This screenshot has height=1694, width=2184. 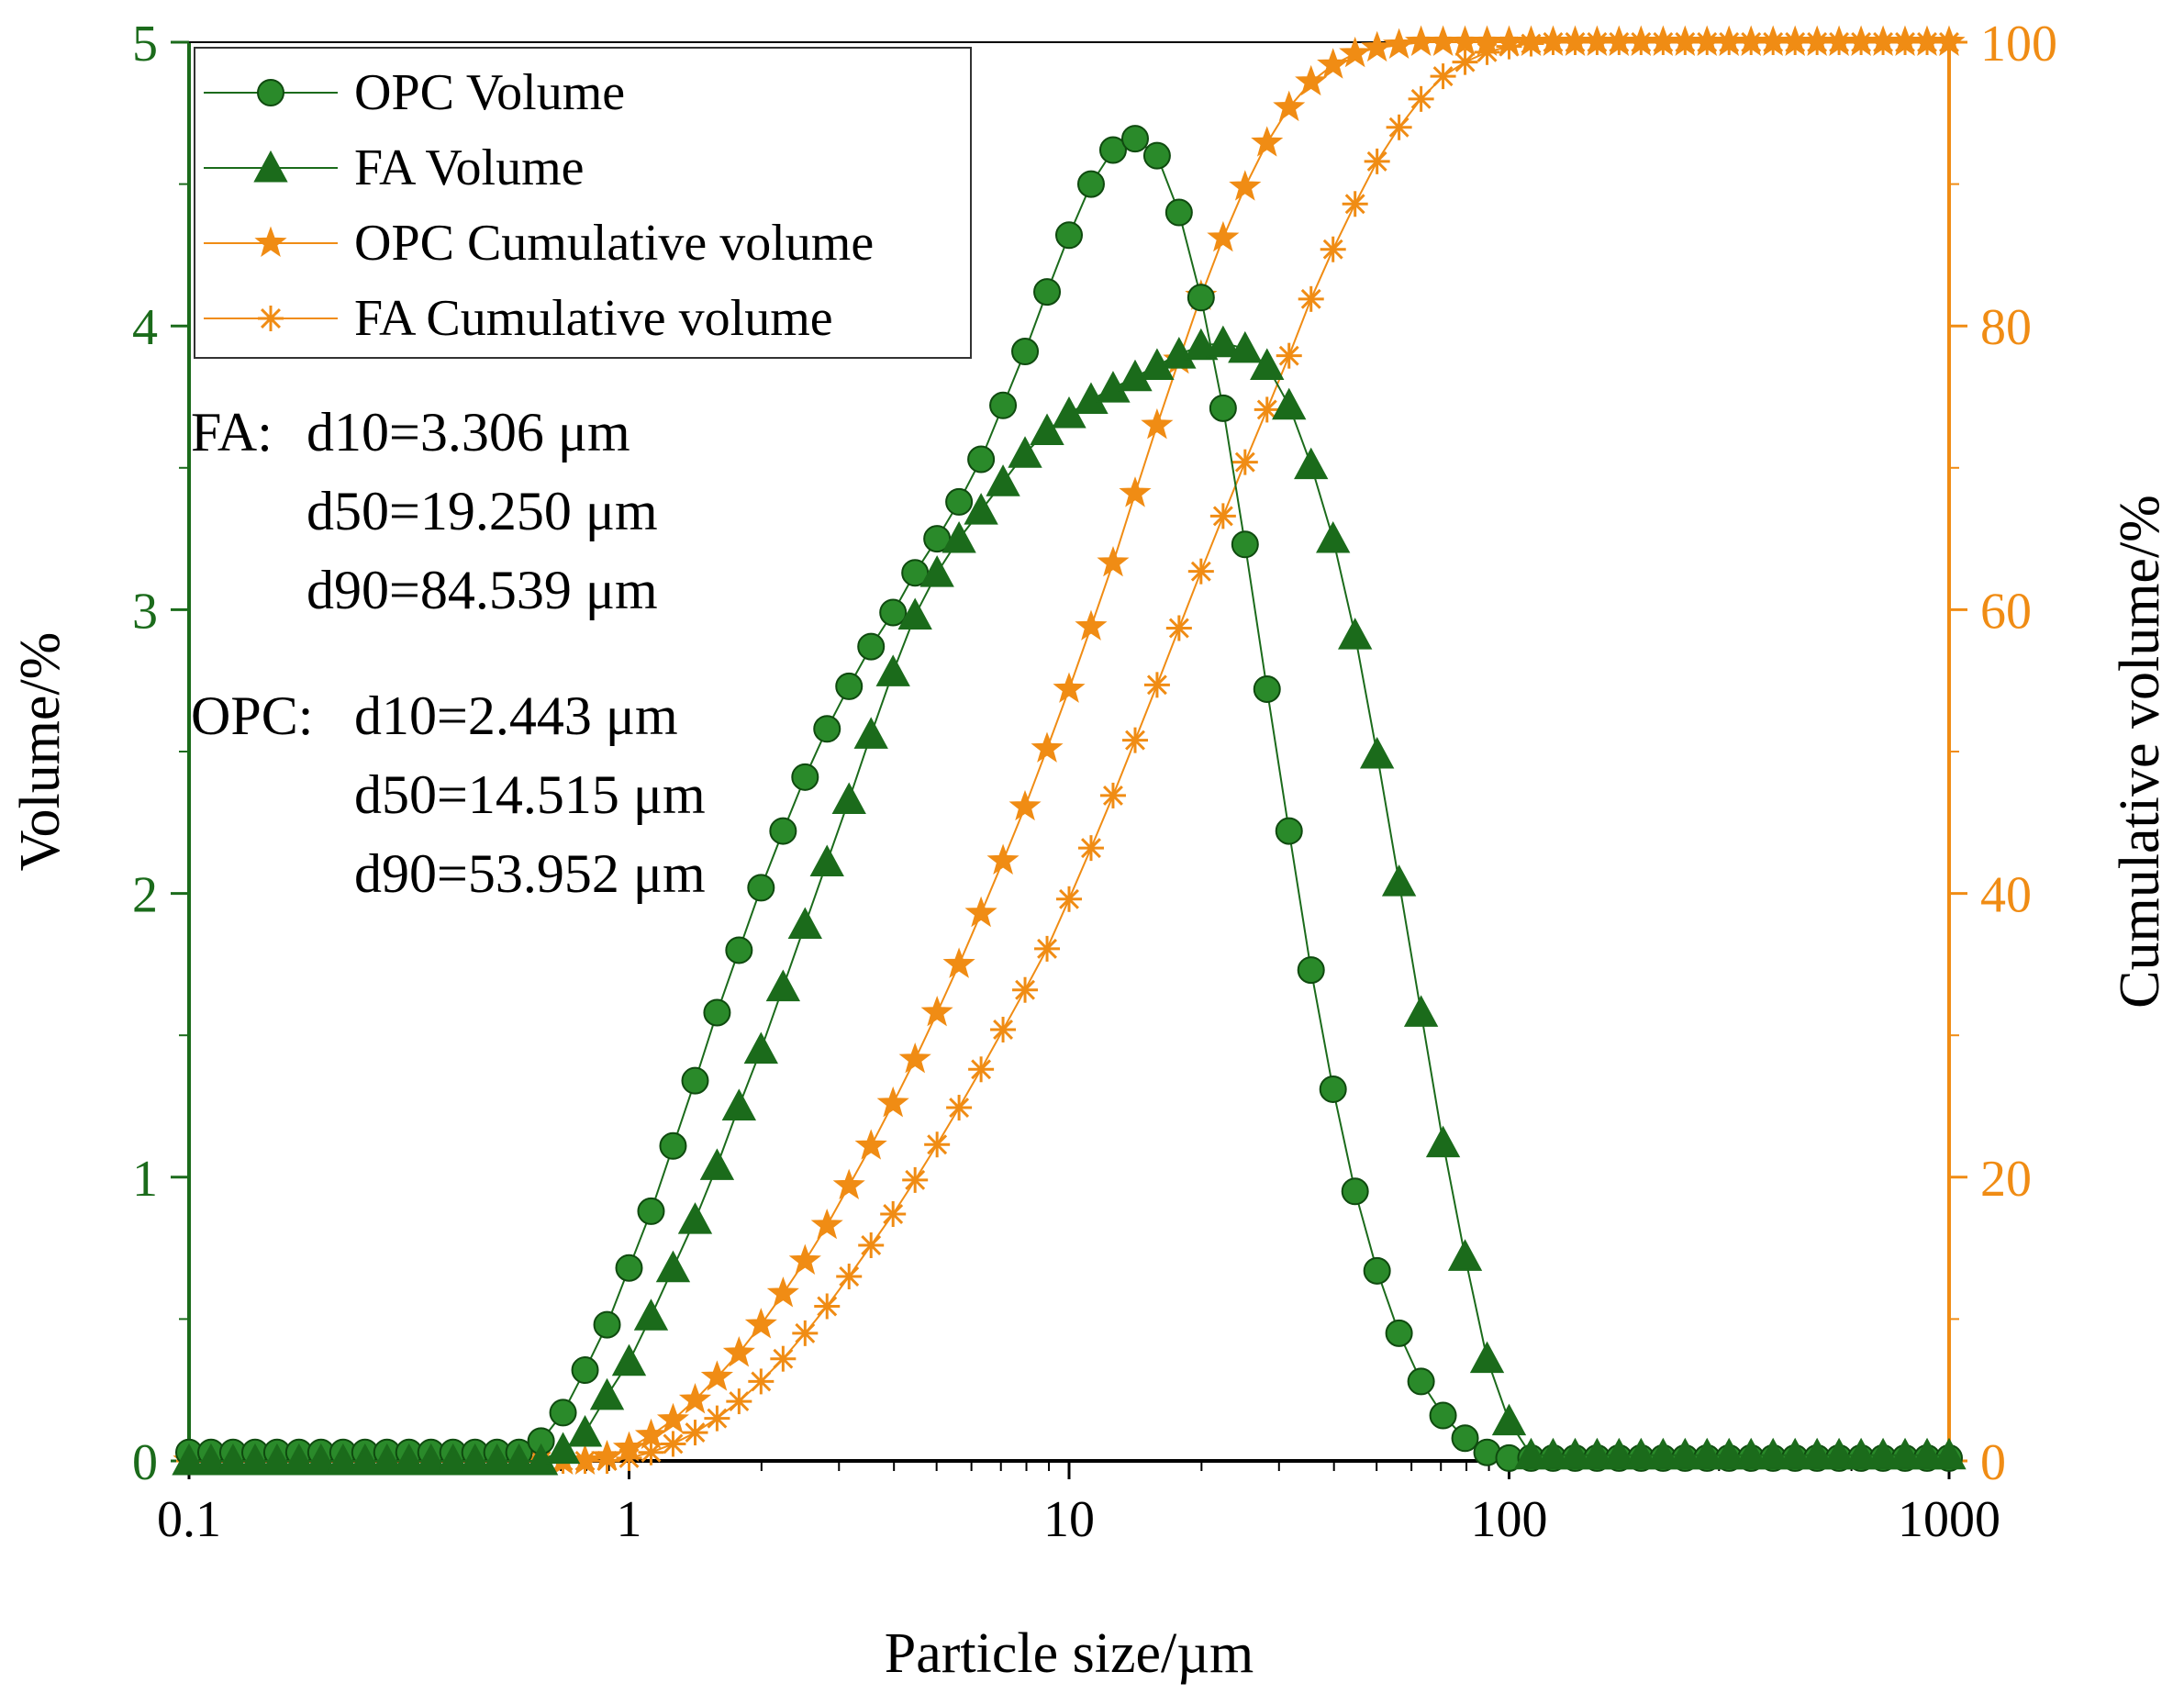 I want to click on legend-entry-opc-volume: OPC Volume, so click(x=489, y=93).